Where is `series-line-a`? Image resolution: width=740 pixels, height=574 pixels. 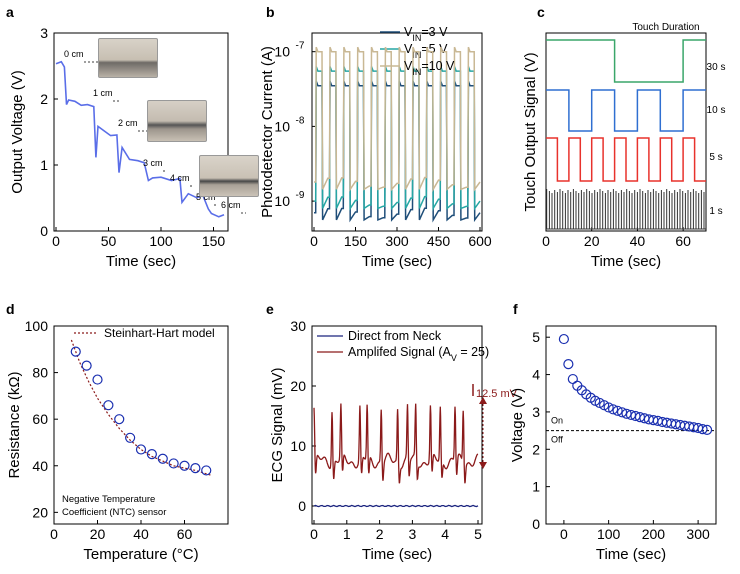
series-line-a is located at coordinates (140, 139).